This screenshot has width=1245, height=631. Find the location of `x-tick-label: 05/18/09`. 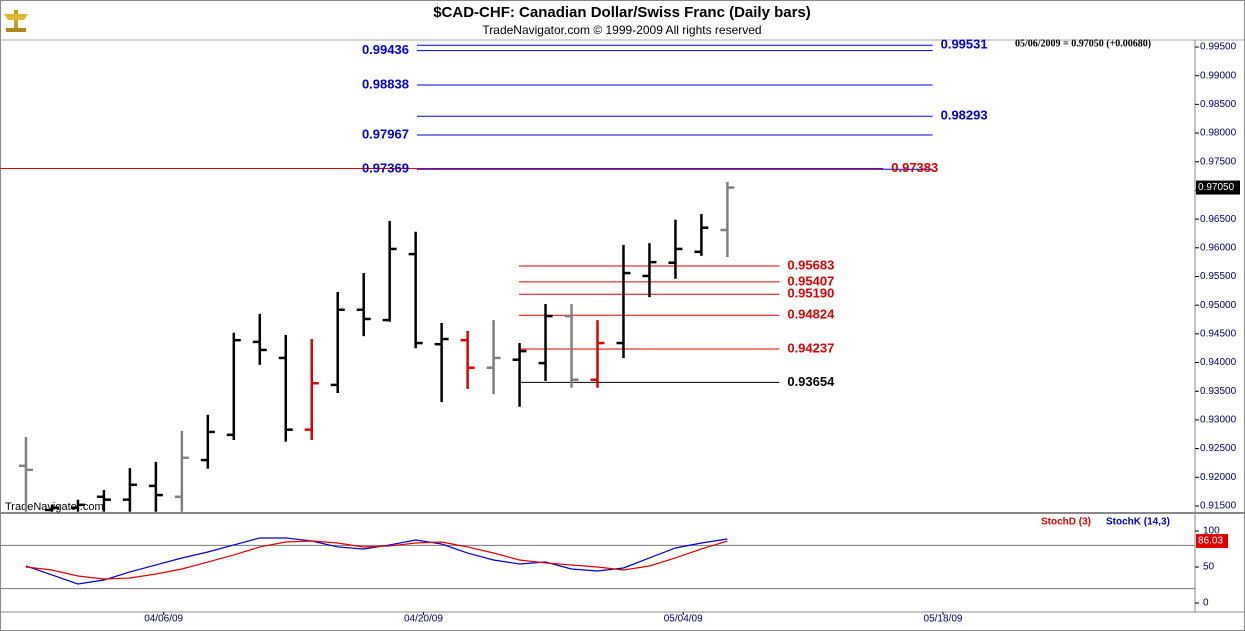

x-tick-label: 05/18/09 is located at coordinates (943, 619).